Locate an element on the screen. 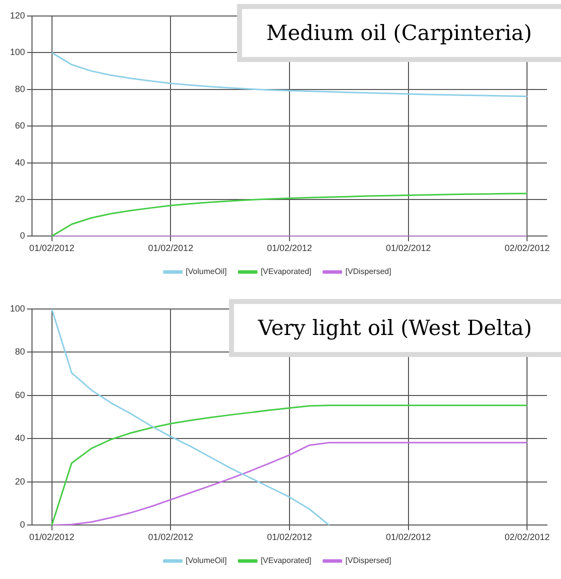 The height and width of the screenshot is (579, 561). y-tick-label: 120 is located at coordinates (18, 15).